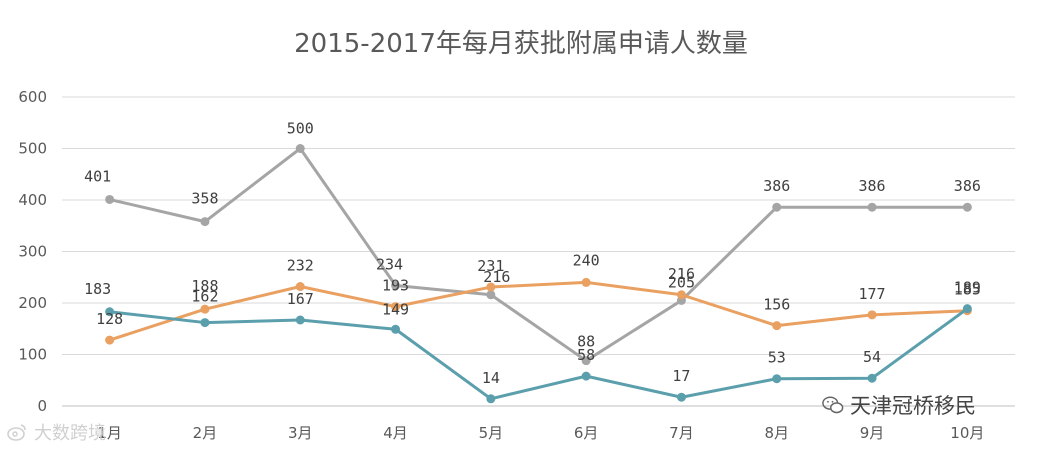 The image size is (1042, 451). Describe the element at coordinates (32, 355) in the screenshot. I see `y-tick-label: 100` at that location.